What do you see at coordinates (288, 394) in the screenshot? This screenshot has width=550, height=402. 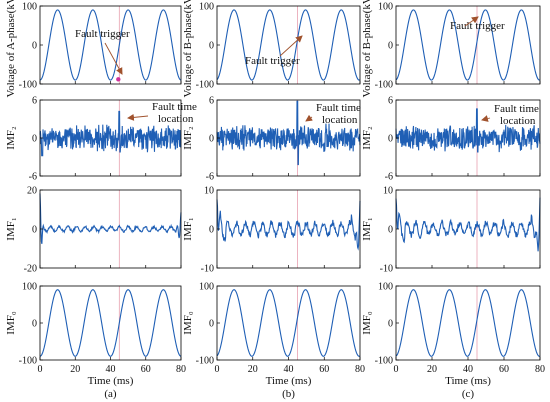 I see `subfigure-caption: (b)` at bounding box center [288, 394].